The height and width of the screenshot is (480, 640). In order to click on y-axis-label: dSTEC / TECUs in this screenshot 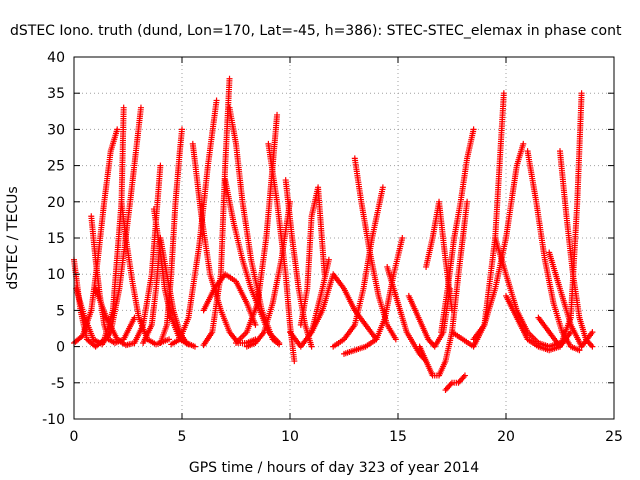, I will do `click(13, 237)`.